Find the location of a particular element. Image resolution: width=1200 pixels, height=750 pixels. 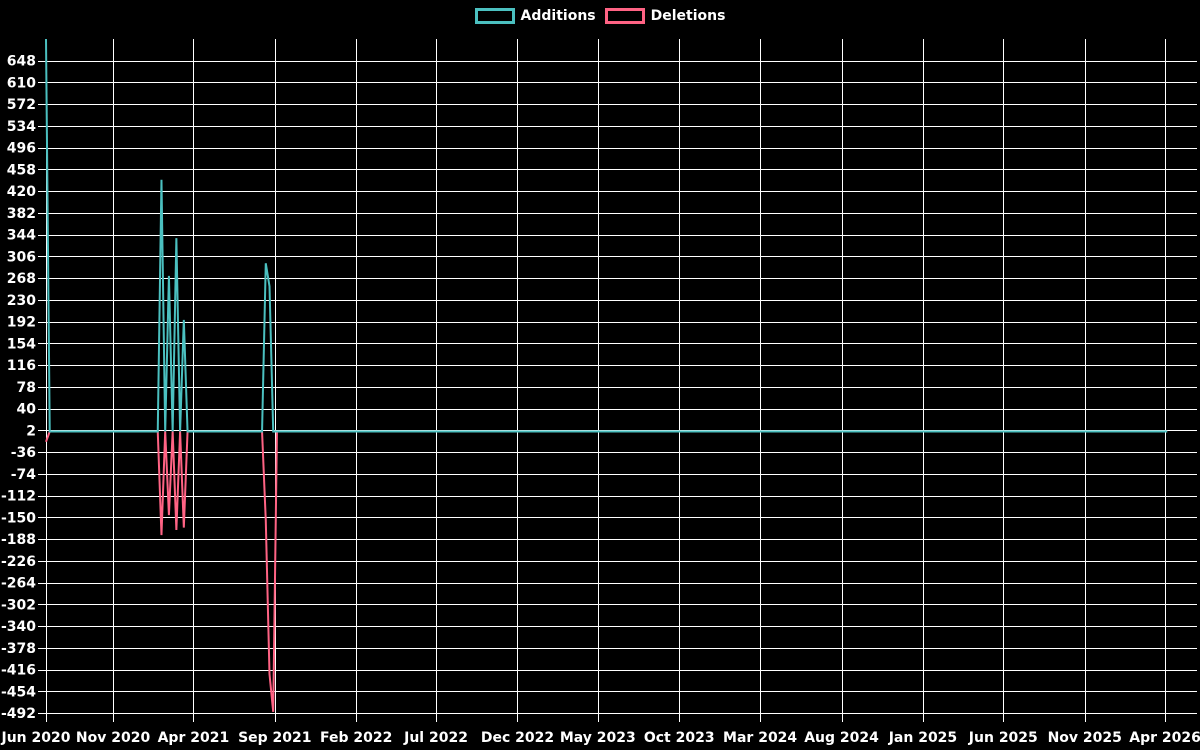

y-tick-label: -378 is located at coordinates (18, 649).